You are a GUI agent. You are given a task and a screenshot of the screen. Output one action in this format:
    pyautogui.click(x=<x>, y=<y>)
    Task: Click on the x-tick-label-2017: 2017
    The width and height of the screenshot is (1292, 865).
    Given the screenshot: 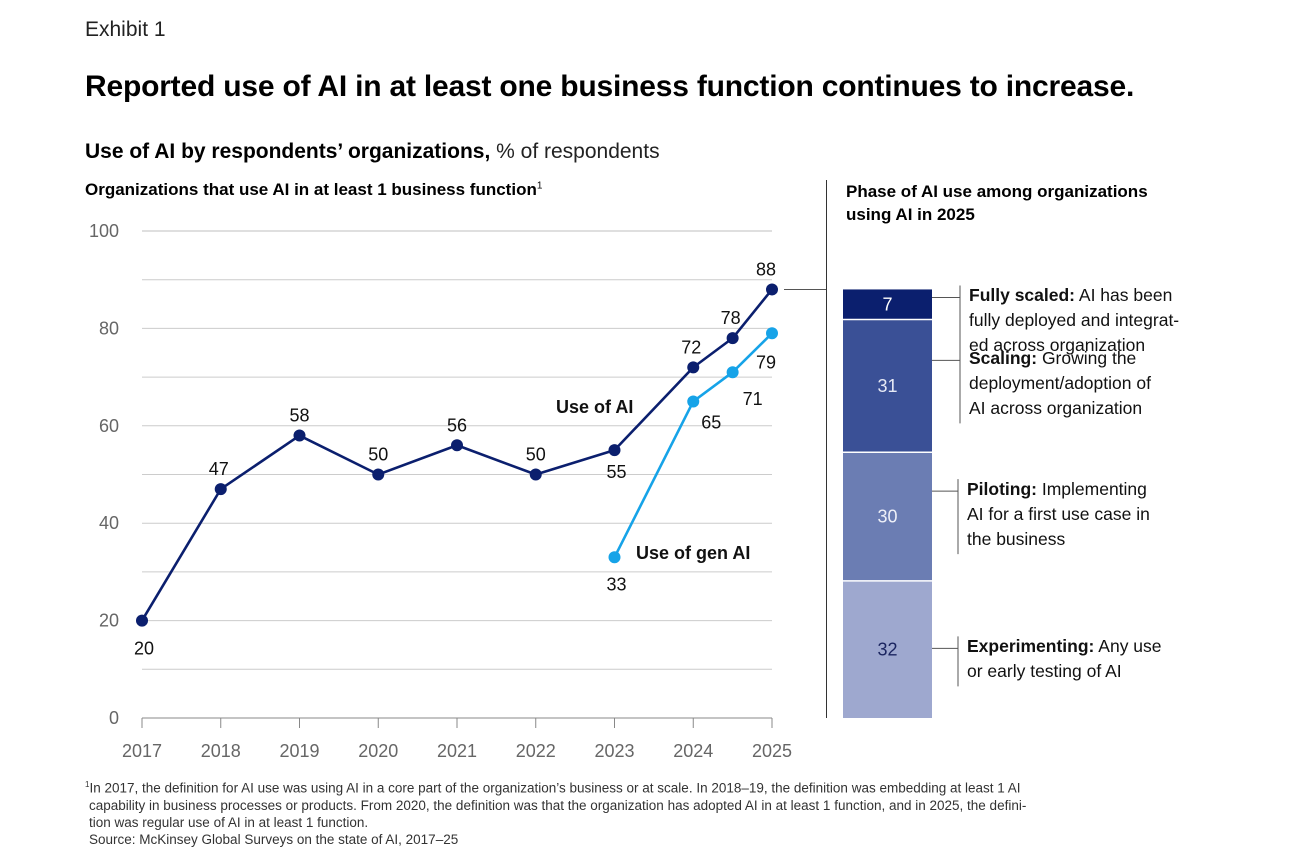 What is the action you would take?
    pyautogui.click(x=142, y=751)
    